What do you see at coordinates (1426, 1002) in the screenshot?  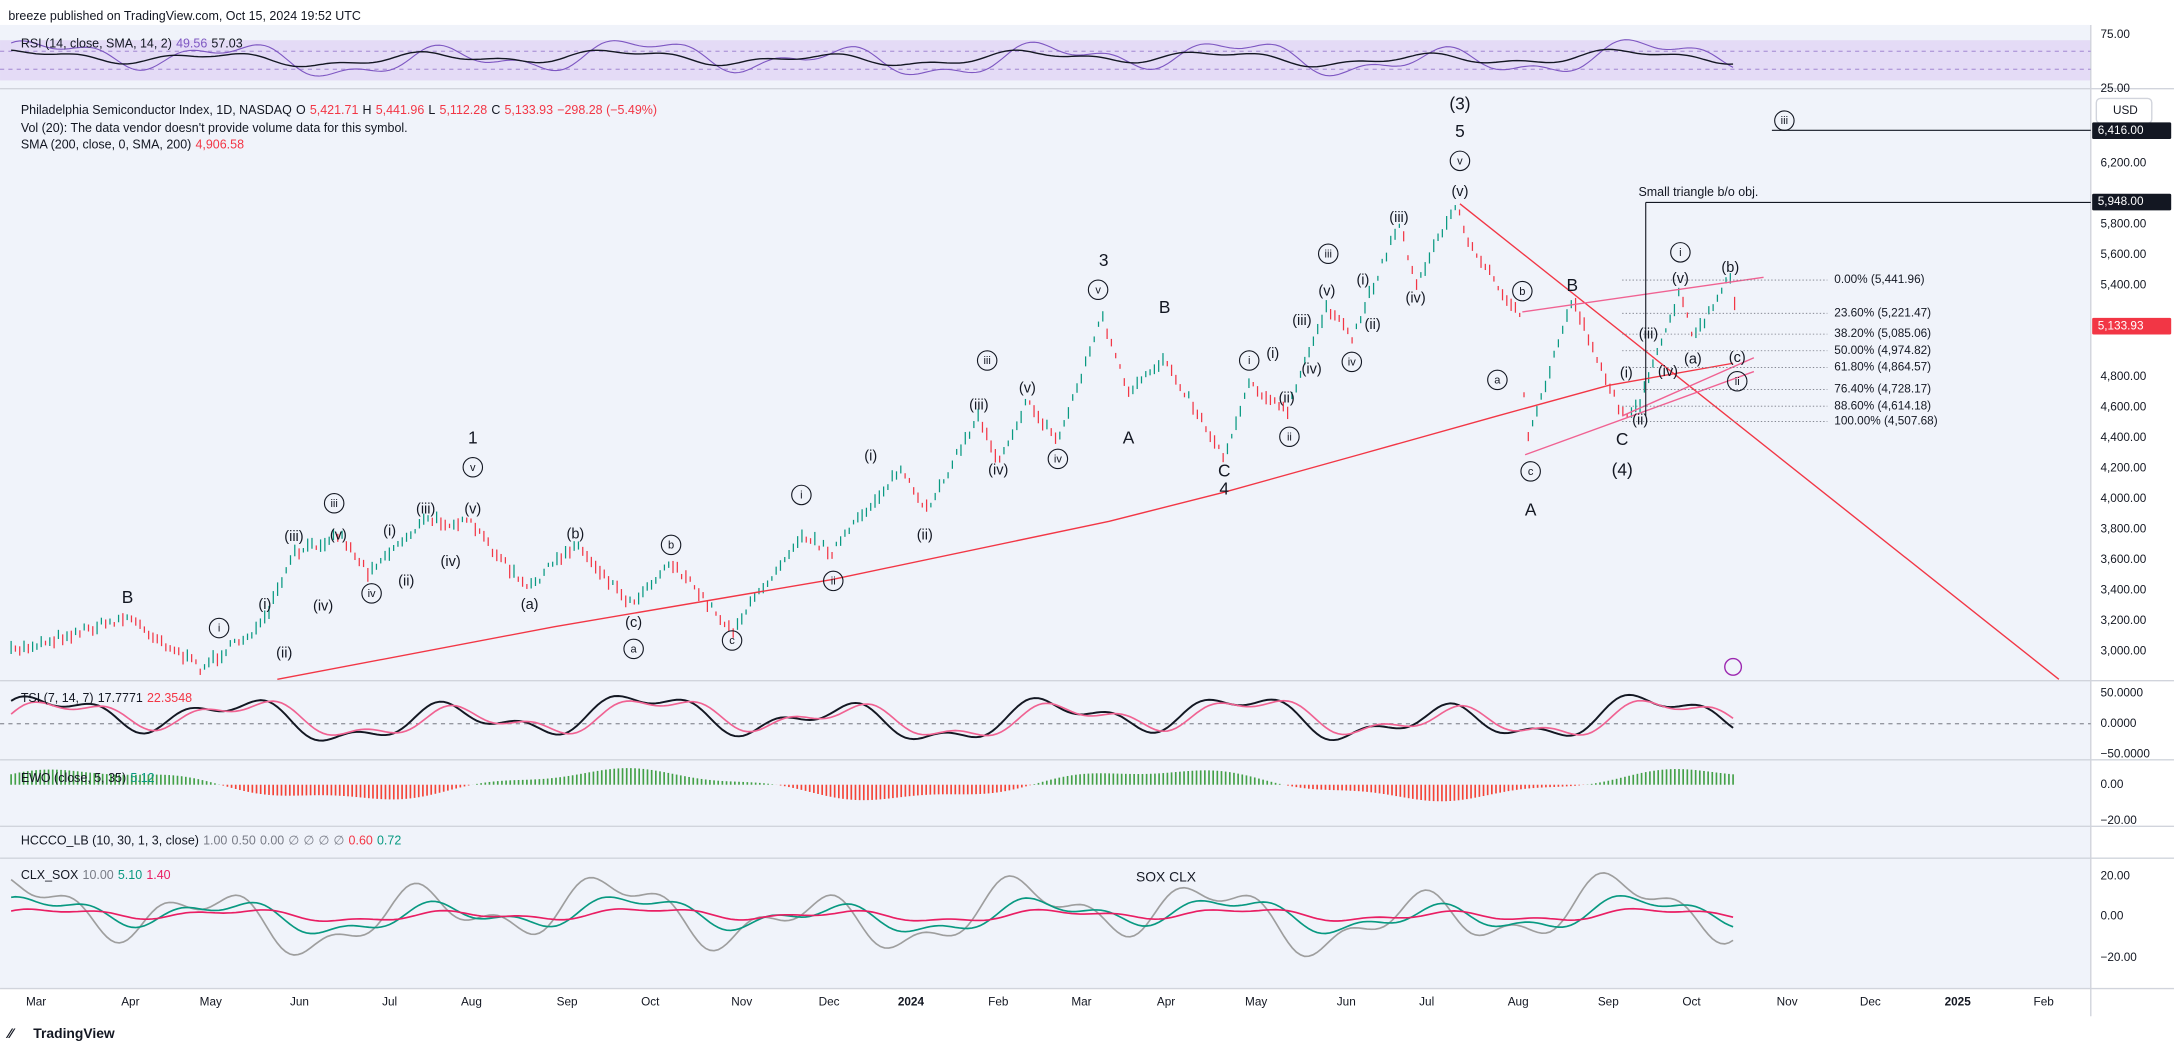 I see `time-tick-label: Jul` at bounding box center [1426, 1002].